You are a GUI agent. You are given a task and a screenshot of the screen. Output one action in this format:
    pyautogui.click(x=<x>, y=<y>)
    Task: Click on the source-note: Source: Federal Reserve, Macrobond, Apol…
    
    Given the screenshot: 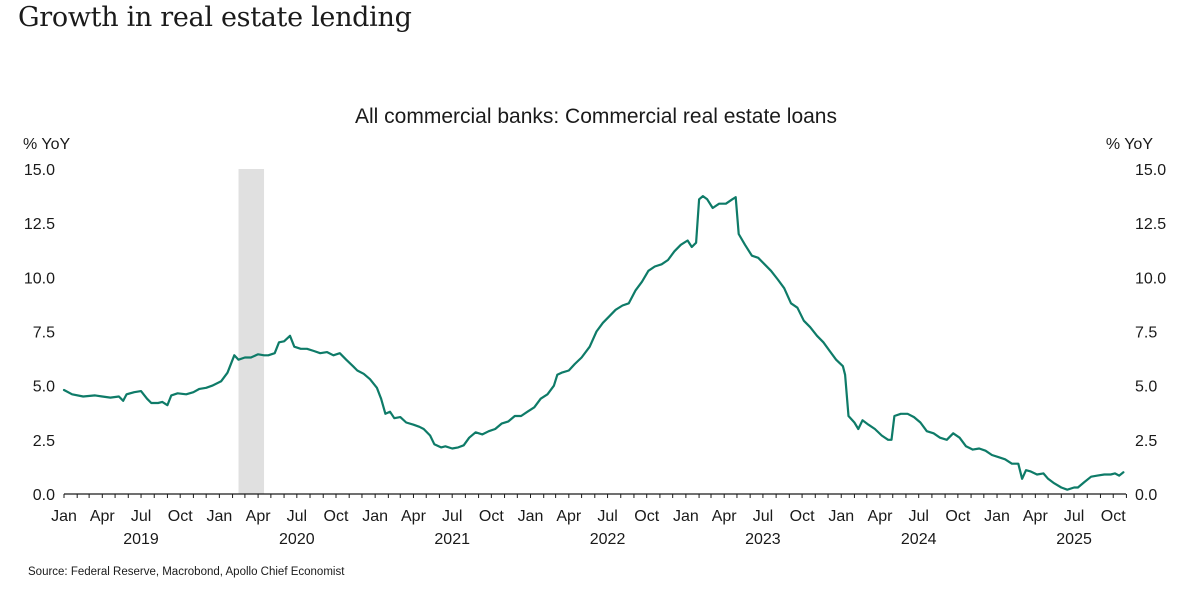 What is the action you would take?
    pyautogui.click(x=186, y=572)
    